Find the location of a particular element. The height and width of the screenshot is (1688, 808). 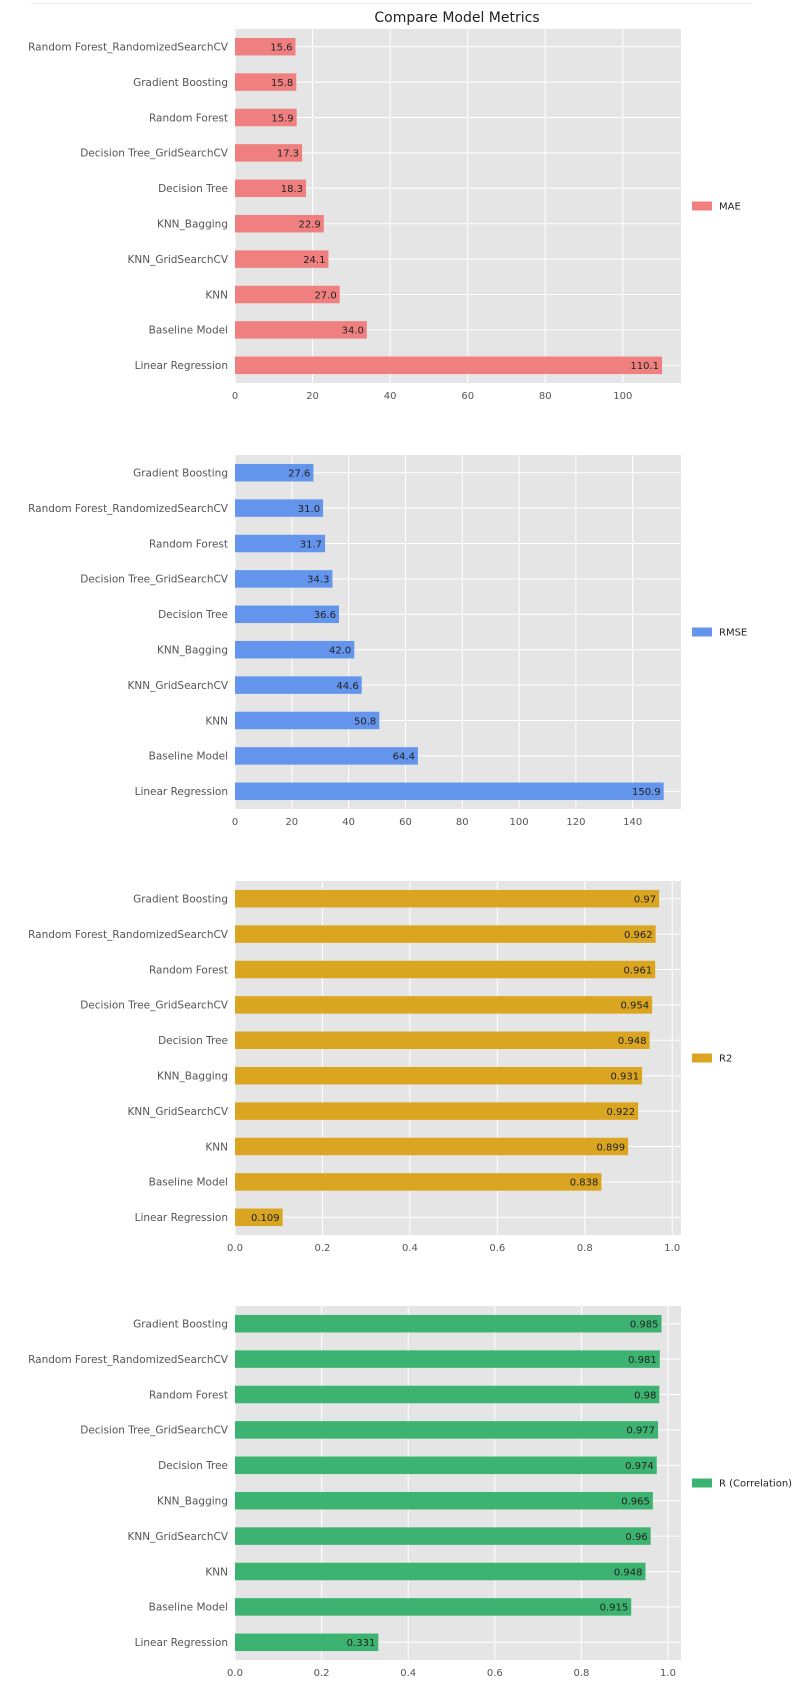

bar-value-label: 15.8 is located at coordinates (282, 83).